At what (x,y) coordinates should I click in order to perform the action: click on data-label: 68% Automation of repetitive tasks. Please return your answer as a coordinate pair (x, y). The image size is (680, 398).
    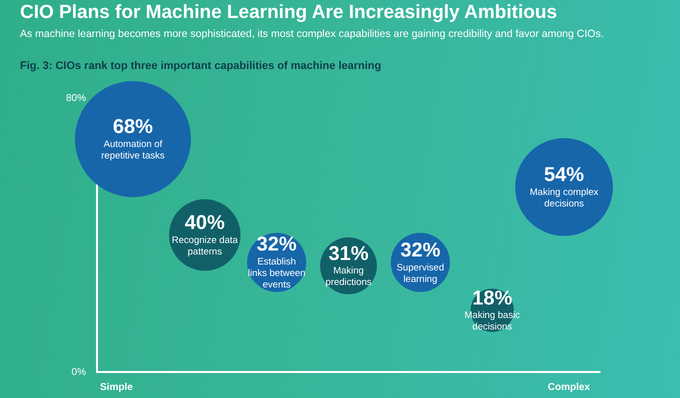
    Looking at the image, I should click on (133, 139).